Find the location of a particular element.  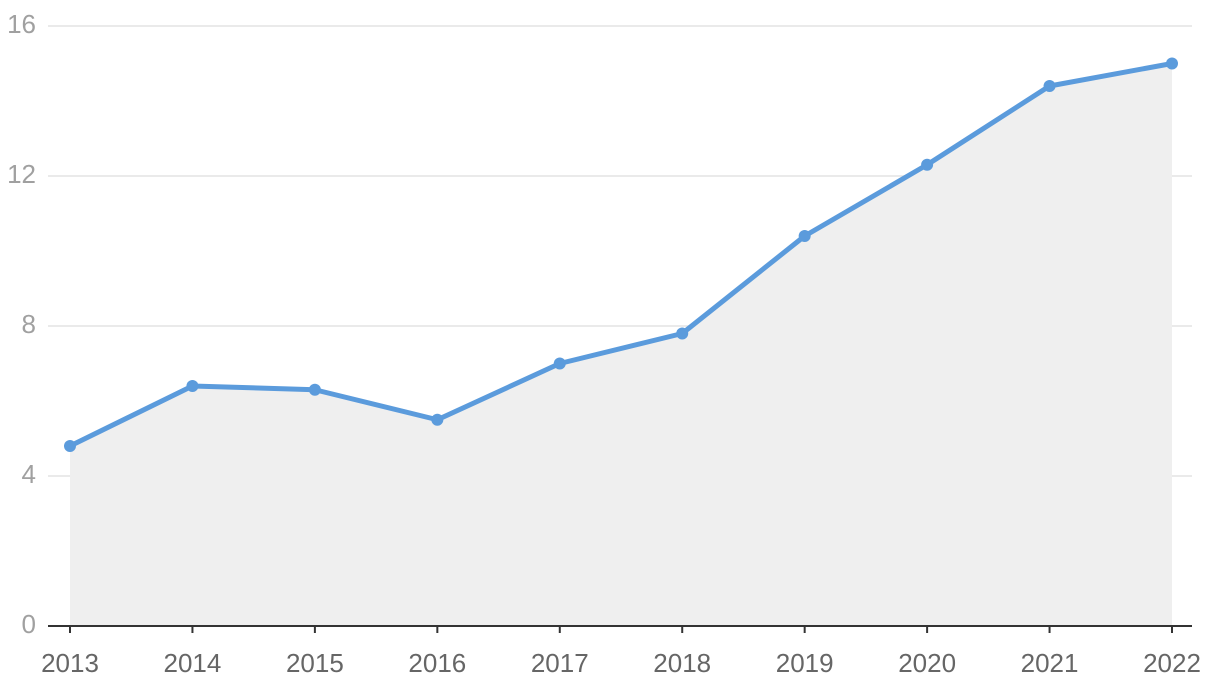

x-tick-label: 2015 is located at coordinates (315, 663).